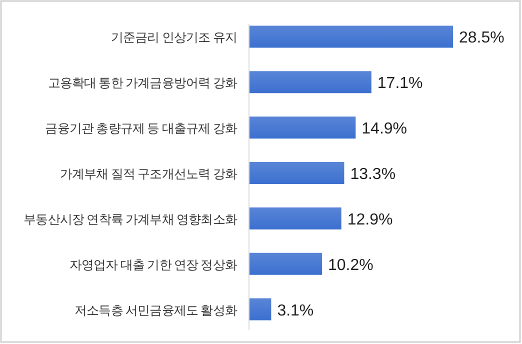 This screenshot has height=344, width=522. I want to click on y-tick-label: 가계부채 질적 구조개선노력 강화, so click(149, 174).